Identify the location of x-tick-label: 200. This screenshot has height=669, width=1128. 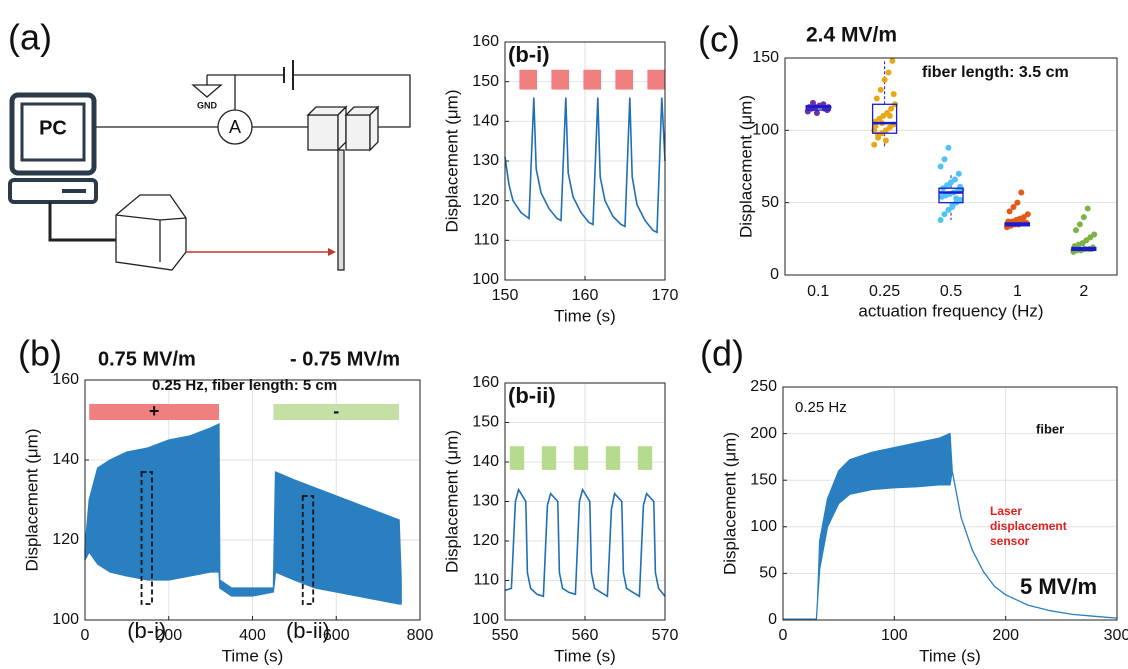
(168, 635).